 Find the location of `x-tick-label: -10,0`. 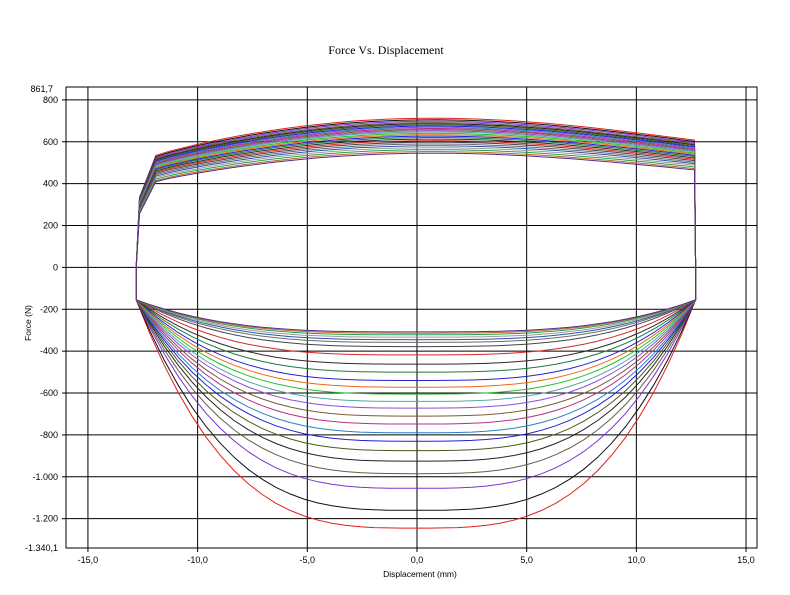

x-tick-label: -10,0 is located at coordinates (197, 560).